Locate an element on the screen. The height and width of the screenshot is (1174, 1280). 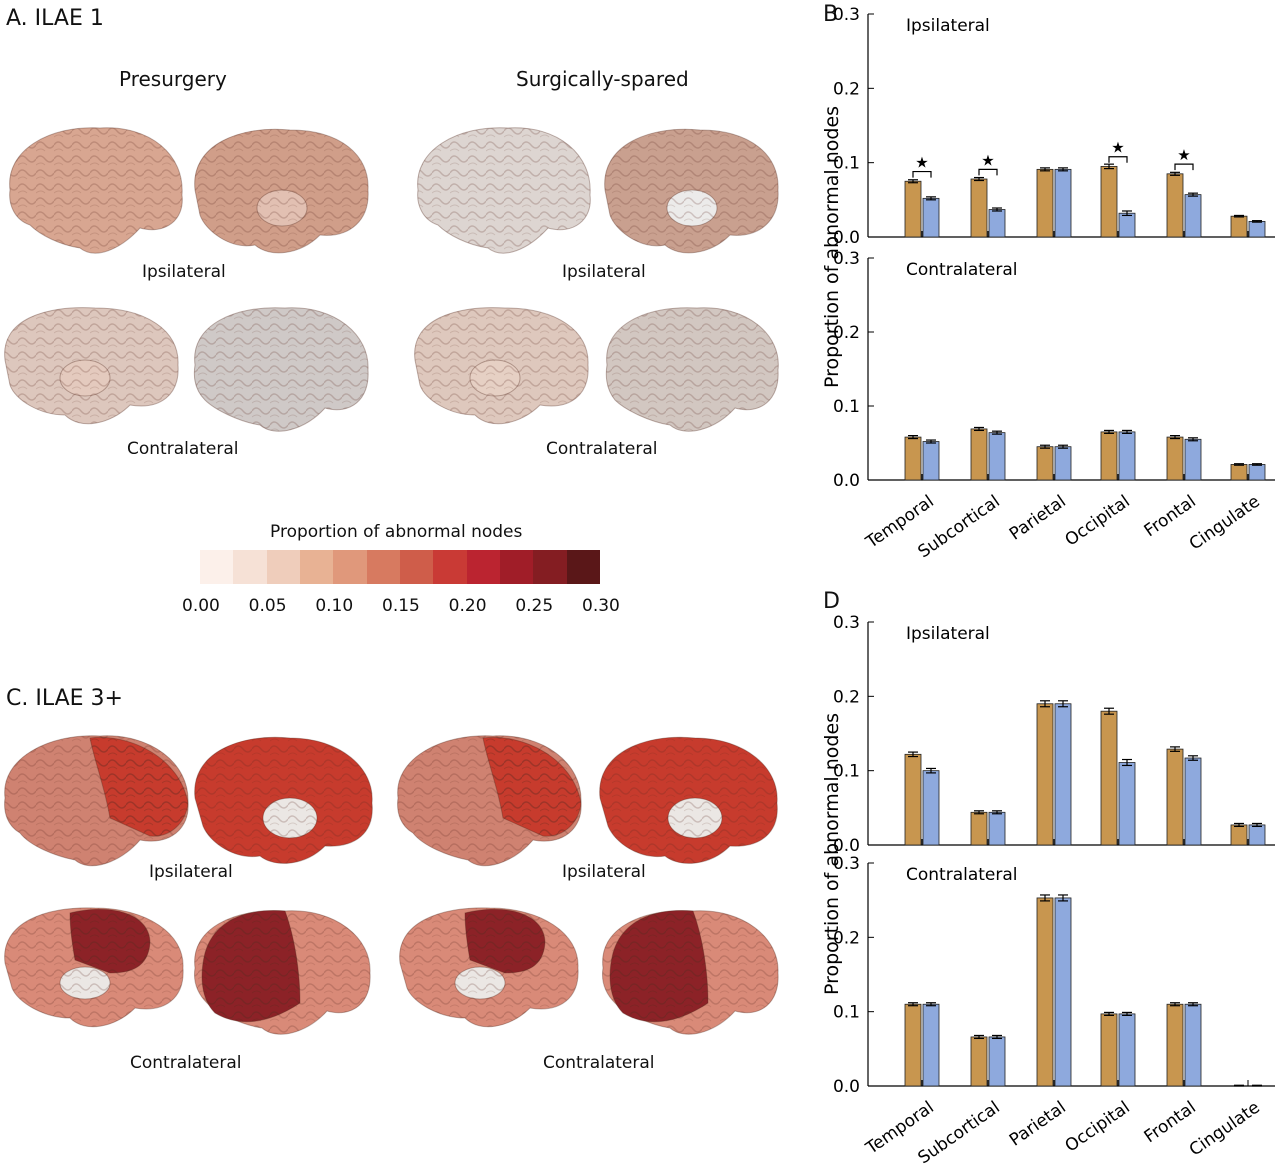
colorbar-tick-label: 0.20 is located at coordinates (467, 606).